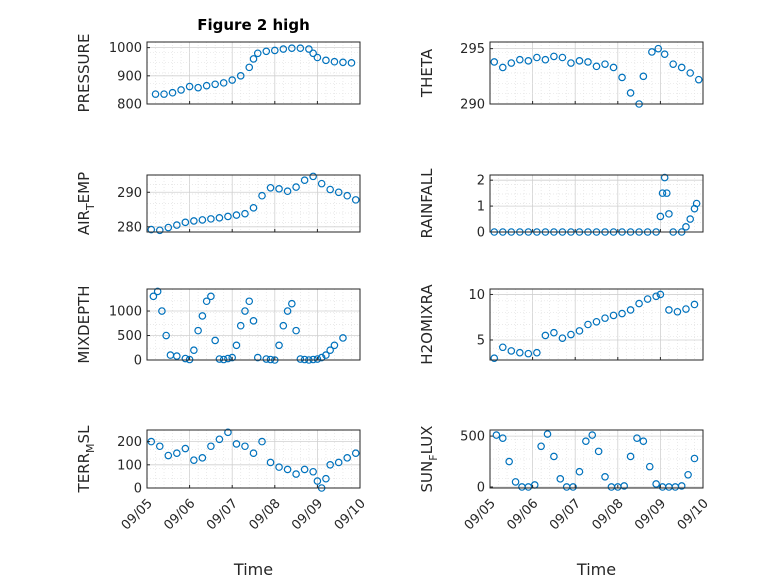  What do you see at coordinates (480, 514) in the screenshot?
I see `panel-8-xtick-label: 09/05` at bounding box center [480, 514].